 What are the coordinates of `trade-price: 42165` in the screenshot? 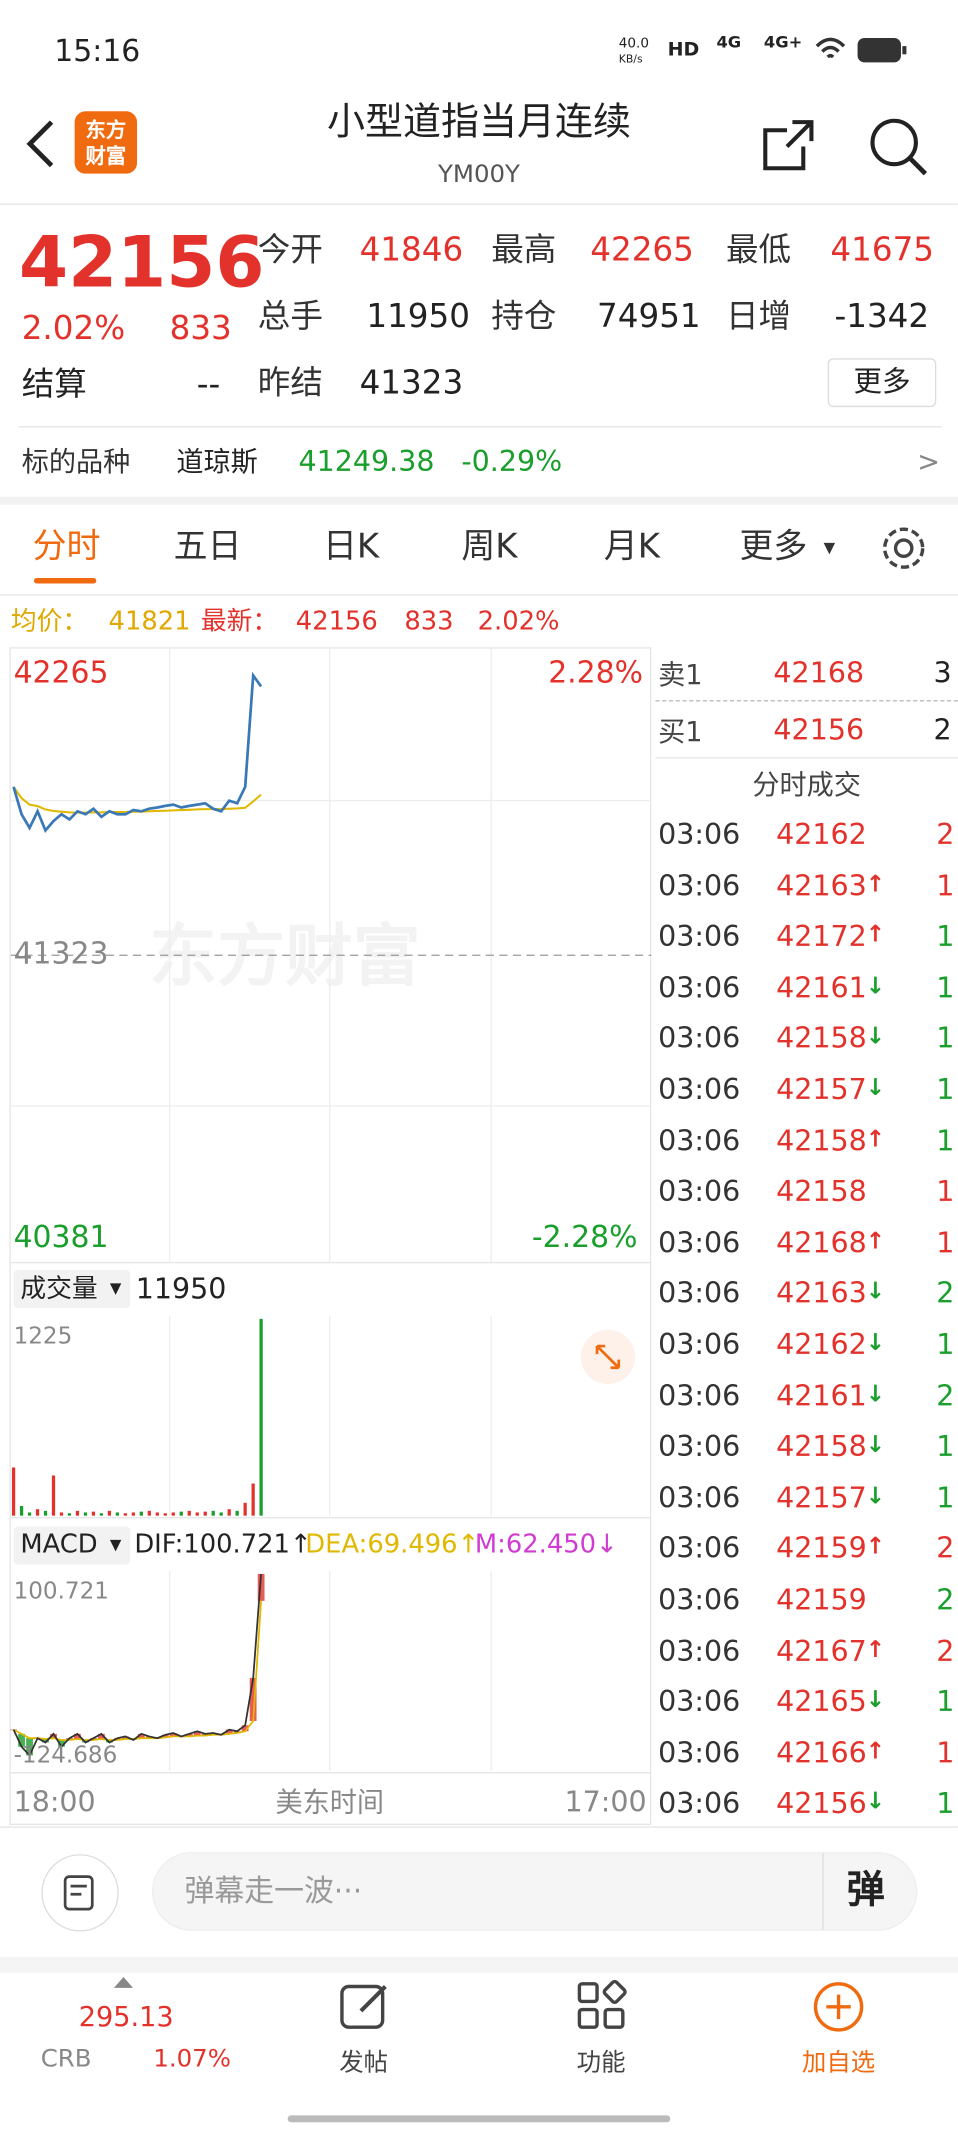 It's located at (821, 1702).